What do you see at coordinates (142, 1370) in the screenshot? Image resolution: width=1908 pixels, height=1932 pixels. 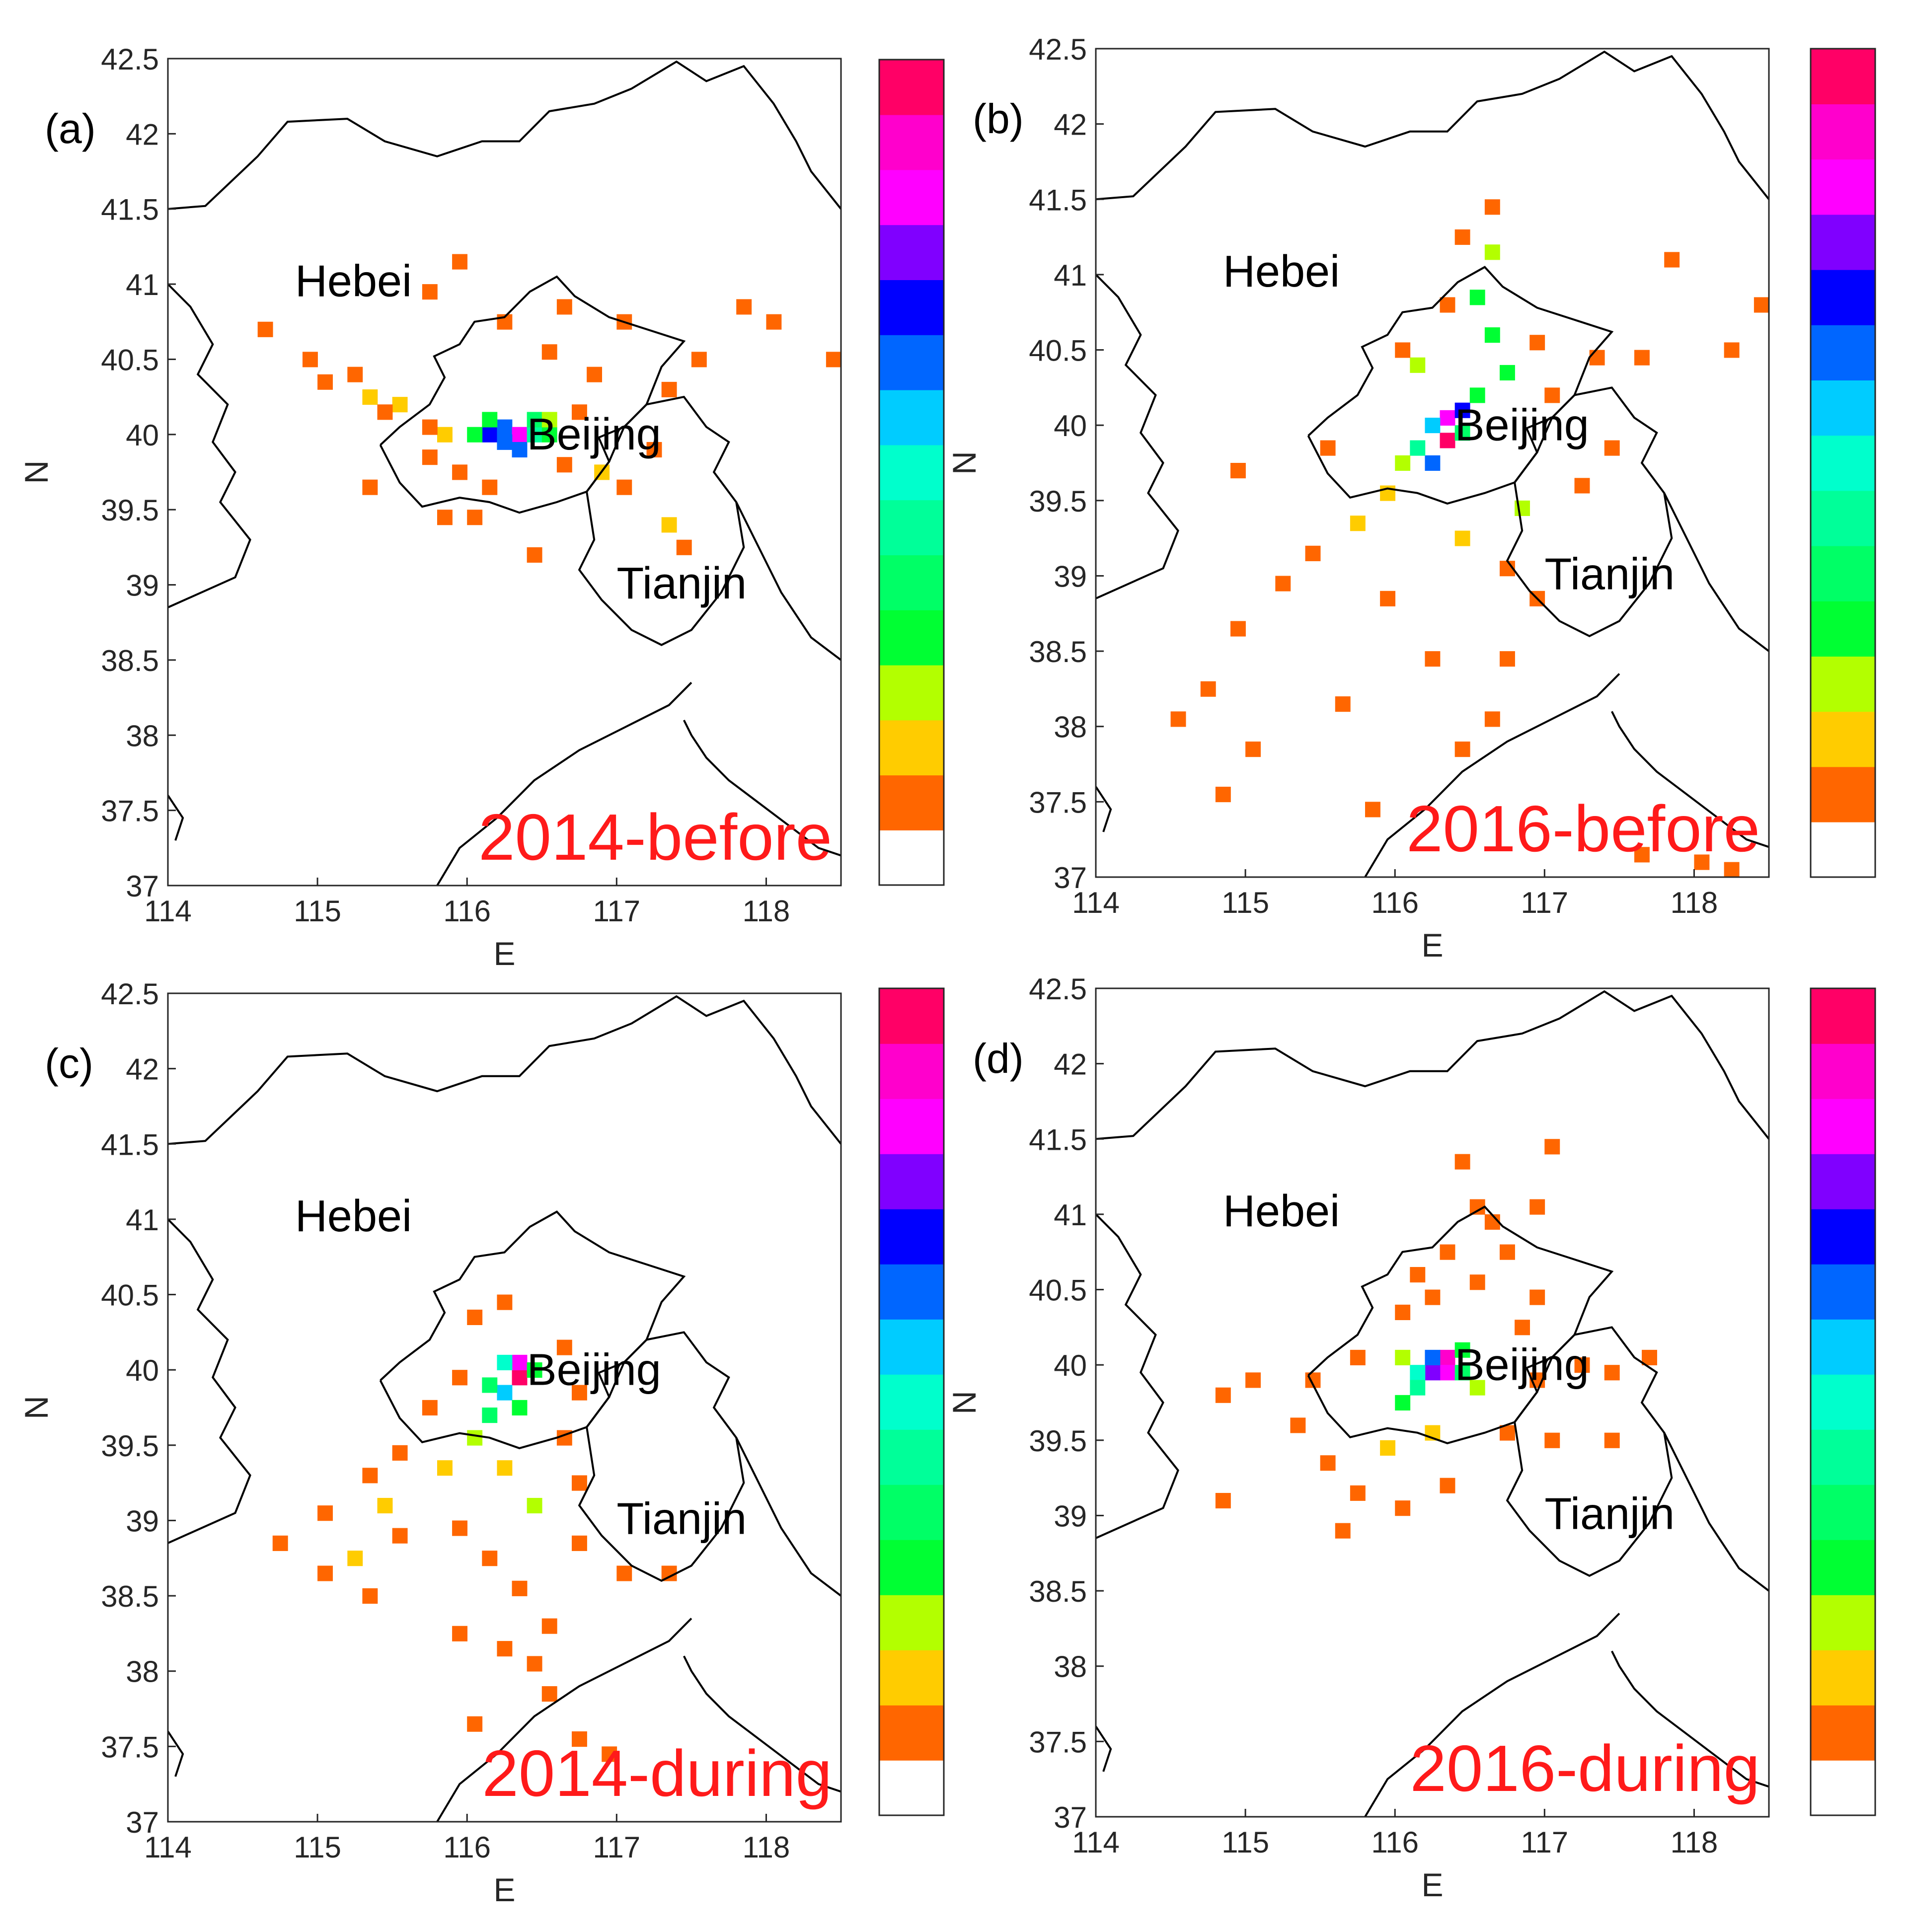 I see `y-tick-label: 40` at bounding box center [142, 1370].